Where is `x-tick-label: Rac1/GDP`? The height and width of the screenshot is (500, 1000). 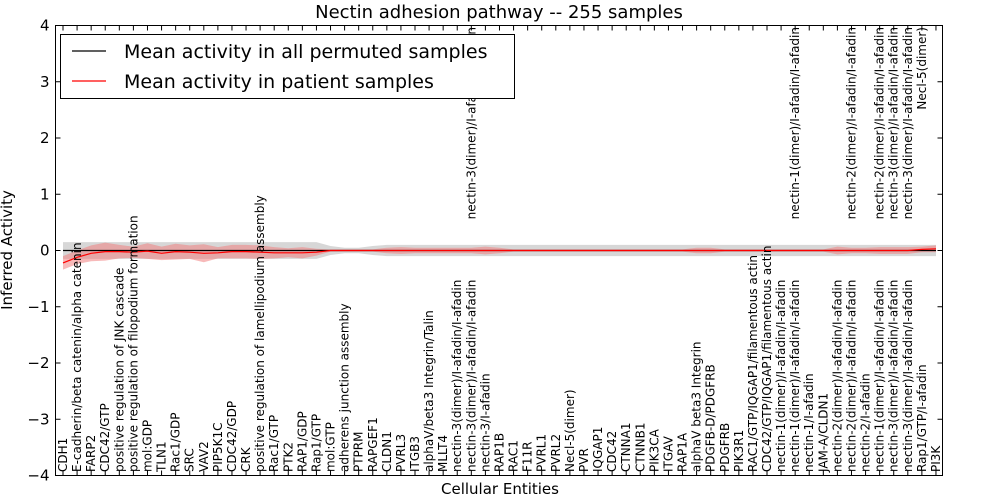
x-tick-label: Rac1/GDP is located at coordinates (176, 442).